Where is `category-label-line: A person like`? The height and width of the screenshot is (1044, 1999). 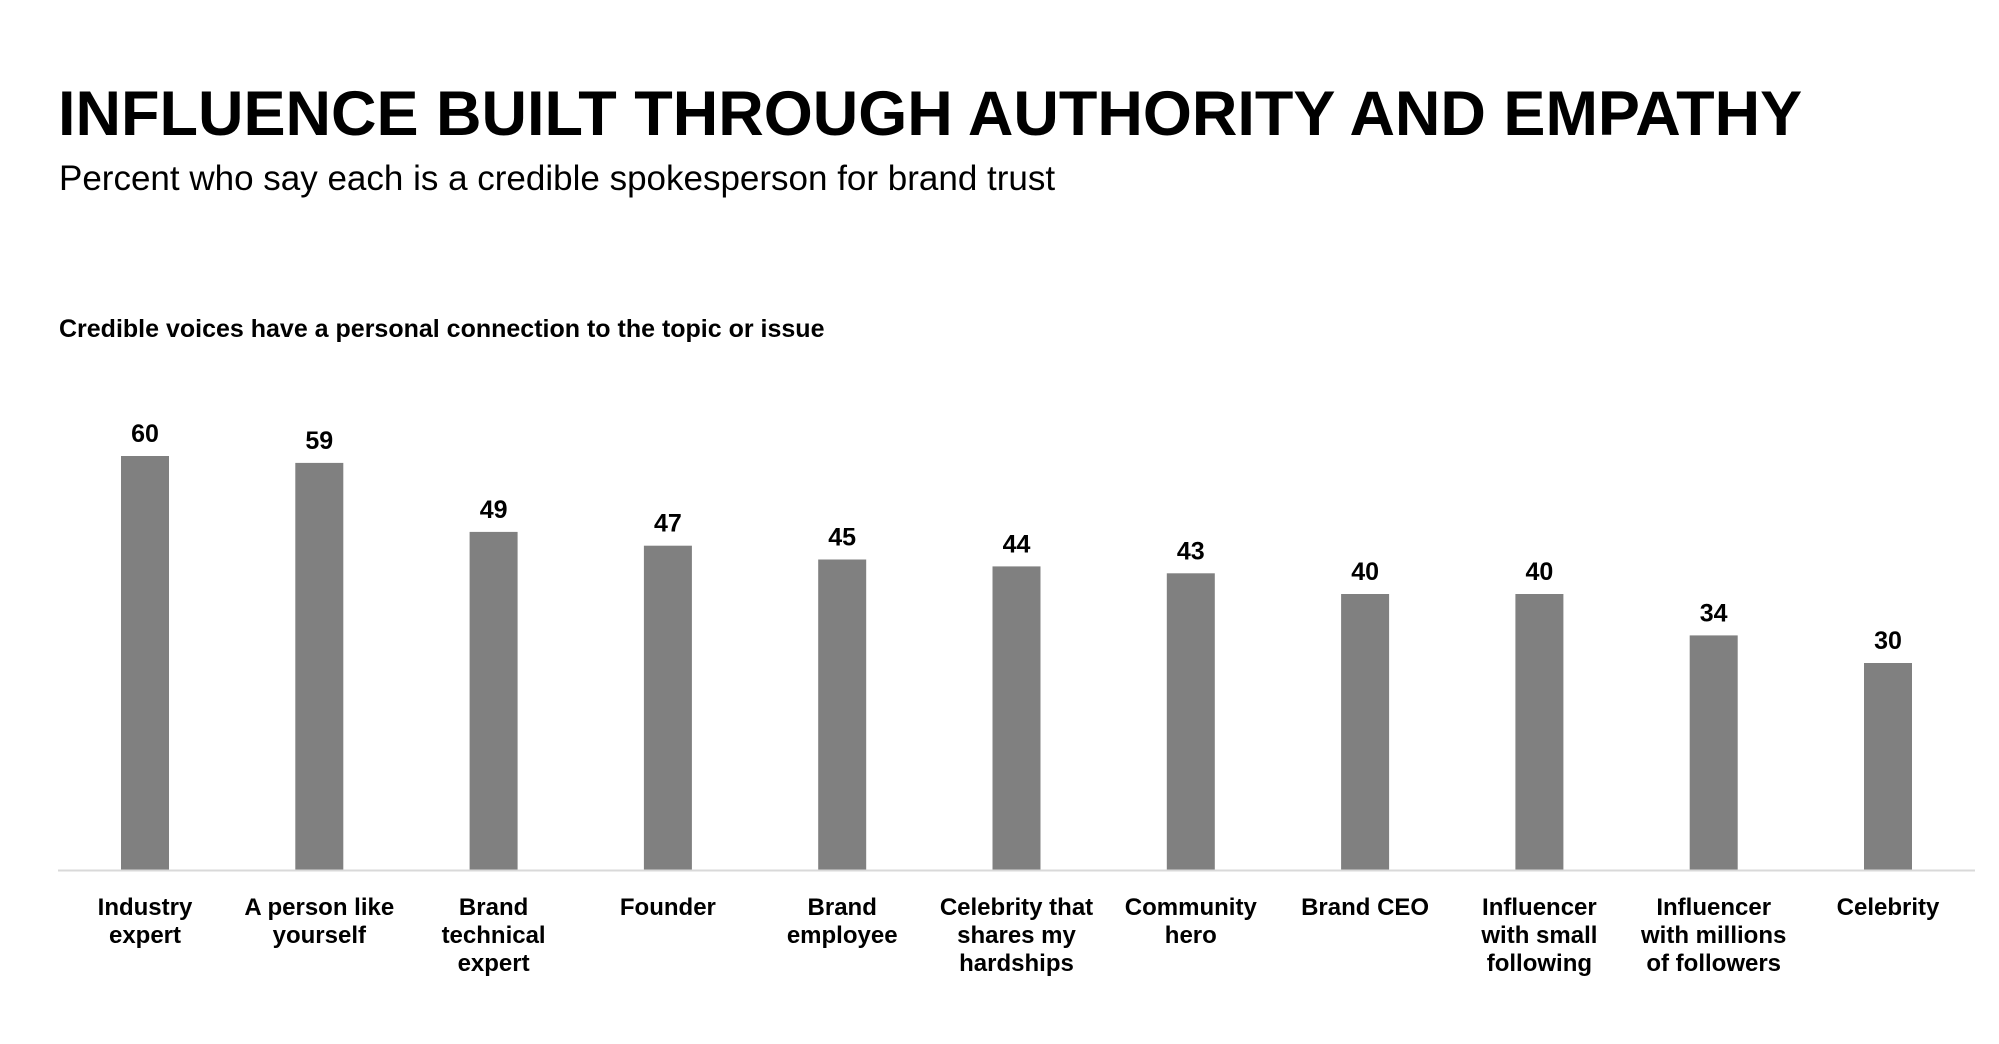
category-label-line: A person like is located at coordinates (319, 907).